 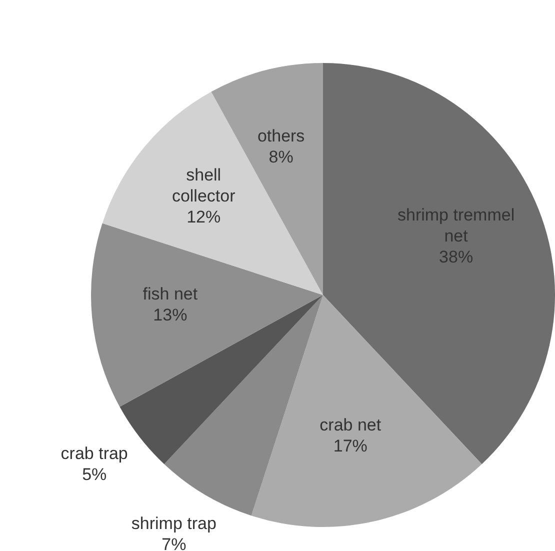 I want to click on slice-label: fish net, so click(x=170, y=293).